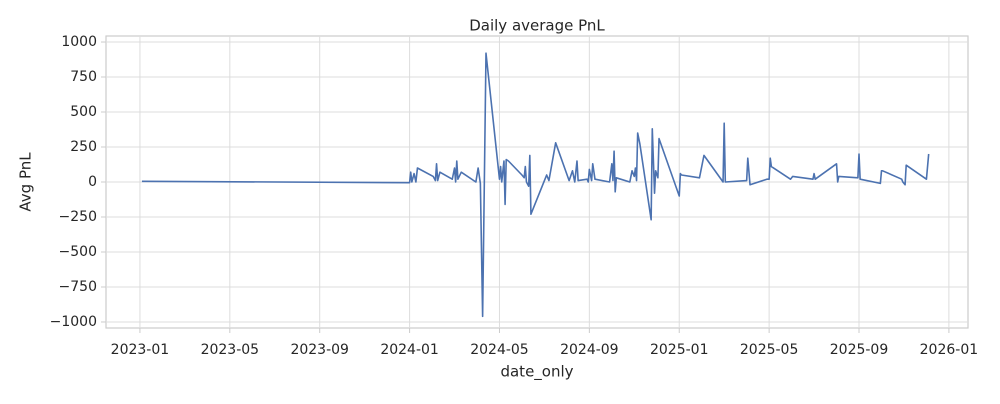  I want to click on y-tick-label: 1000, so click(79, 42).